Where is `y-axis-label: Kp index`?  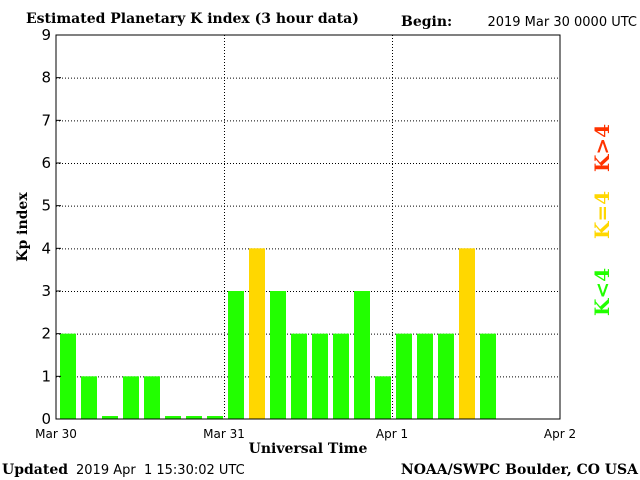
y-axis-label: Kp index is located at coordinates (23, 227).